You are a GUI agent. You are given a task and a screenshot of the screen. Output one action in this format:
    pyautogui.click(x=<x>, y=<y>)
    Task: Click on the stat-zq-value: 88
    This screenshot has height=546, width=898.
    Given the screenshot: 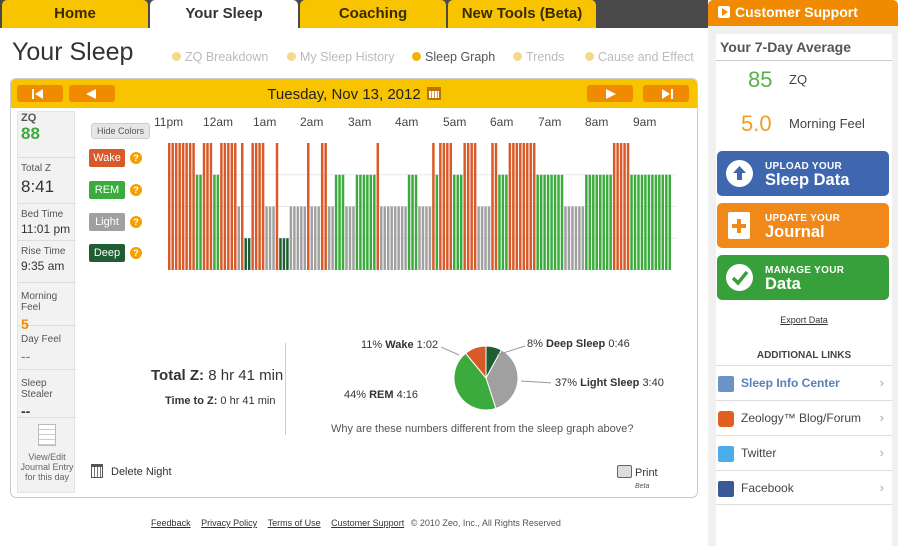 What is the action you would take?
    pyautogui.click(x=30, y=133)
    